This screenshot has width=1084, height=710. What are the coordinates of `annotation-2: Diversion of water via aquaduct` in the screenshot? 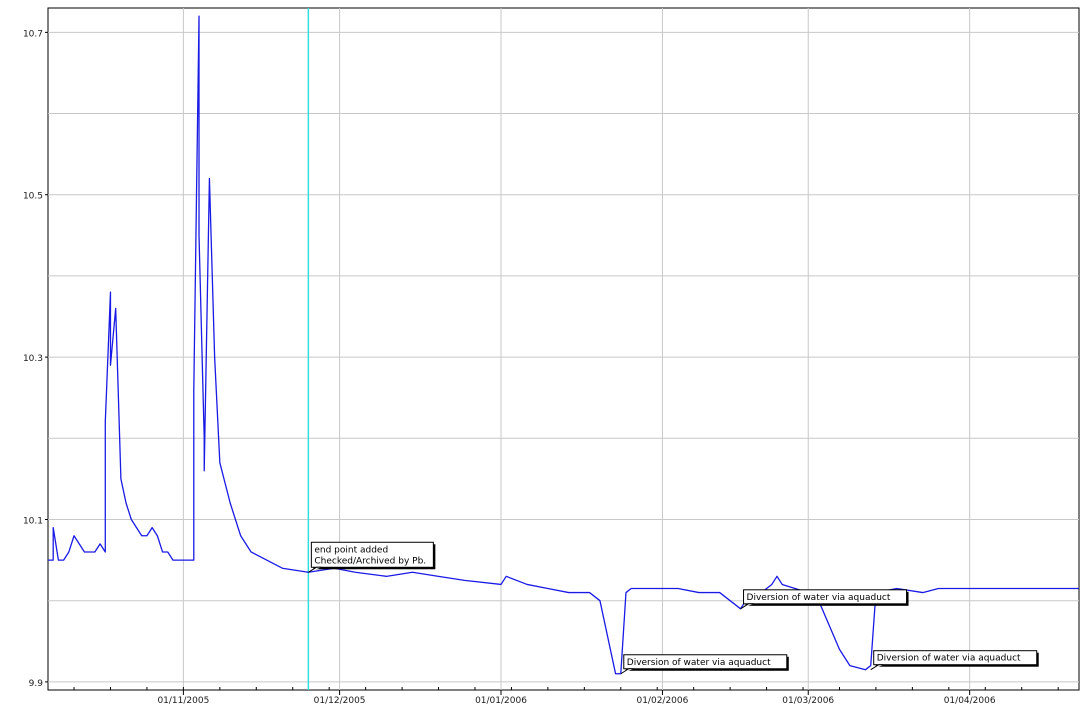 It's located at (824, 599).